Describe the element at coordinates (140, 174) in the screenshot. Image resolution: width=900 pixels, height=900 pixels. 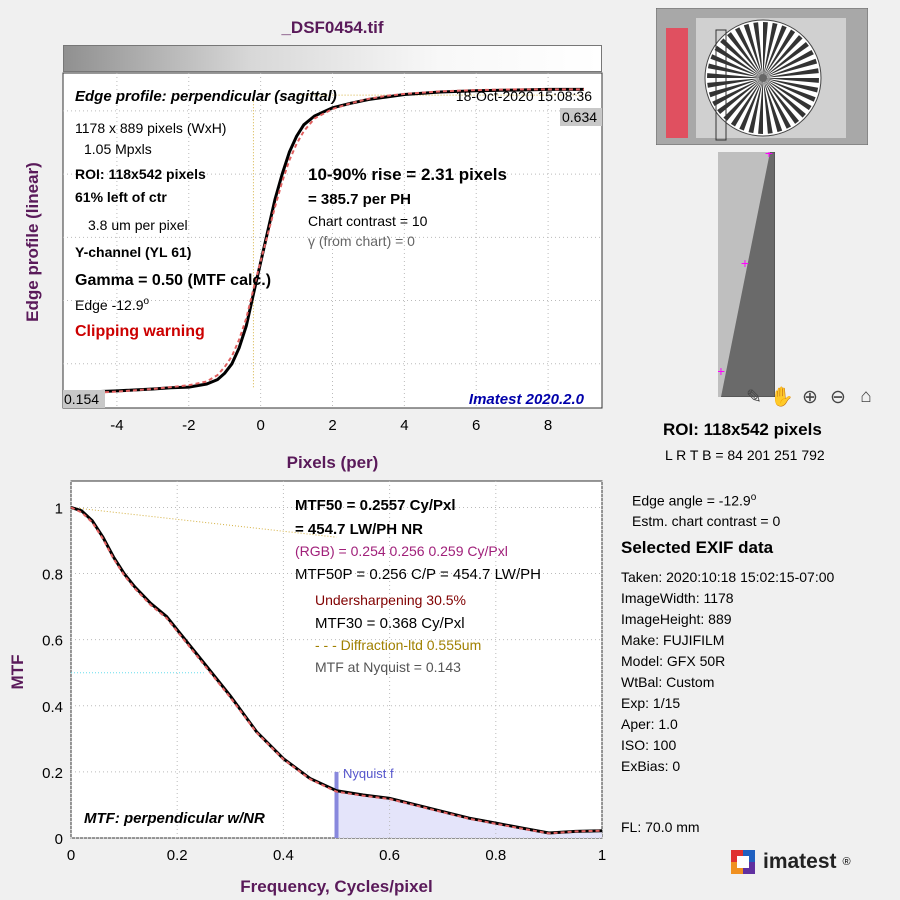
I see `info-roi: ROI: 118x542 pixels` at that location.